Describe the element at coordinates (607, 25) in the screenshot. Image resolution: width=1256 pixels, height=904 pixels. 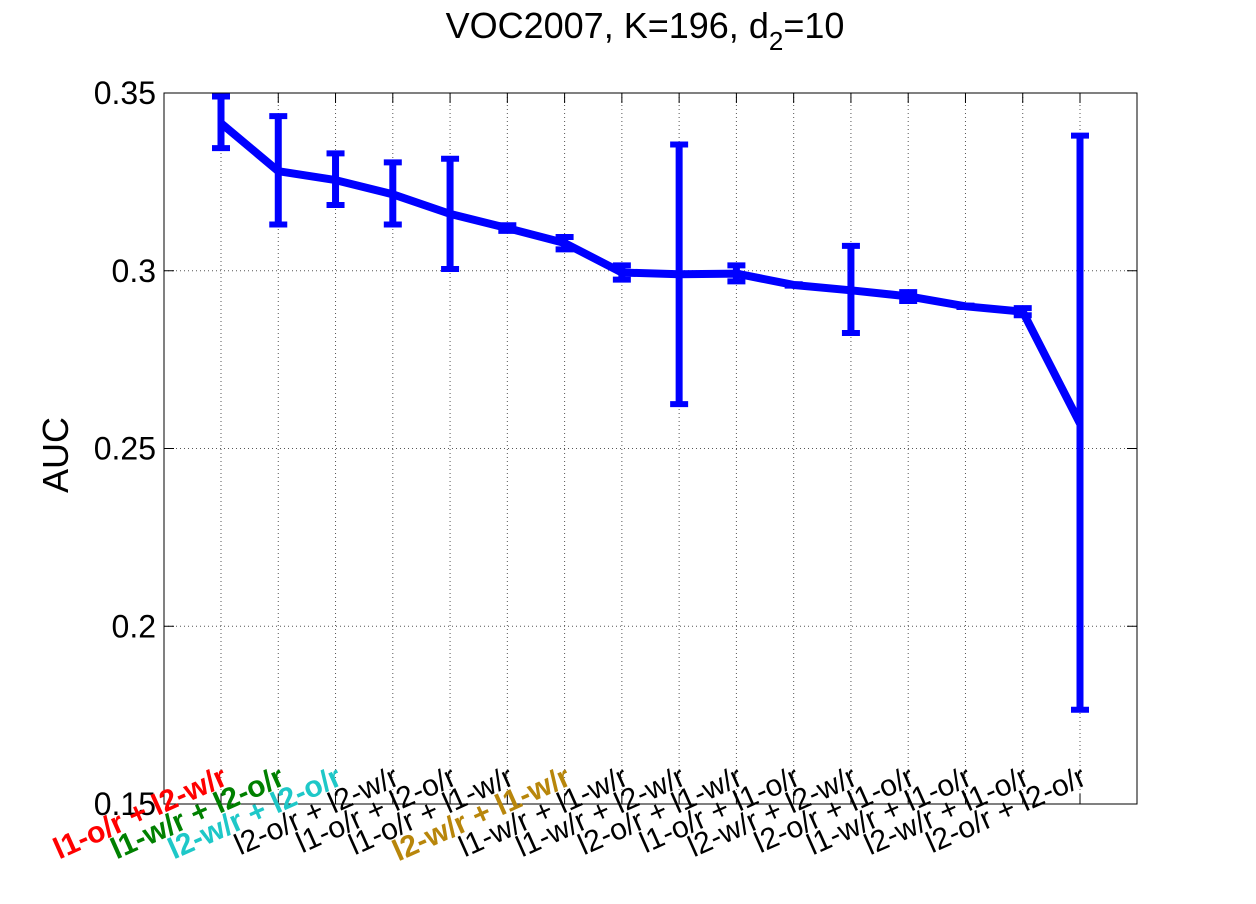
I see `chart-title-prefix: VOC2007, K=196, d` at that location.